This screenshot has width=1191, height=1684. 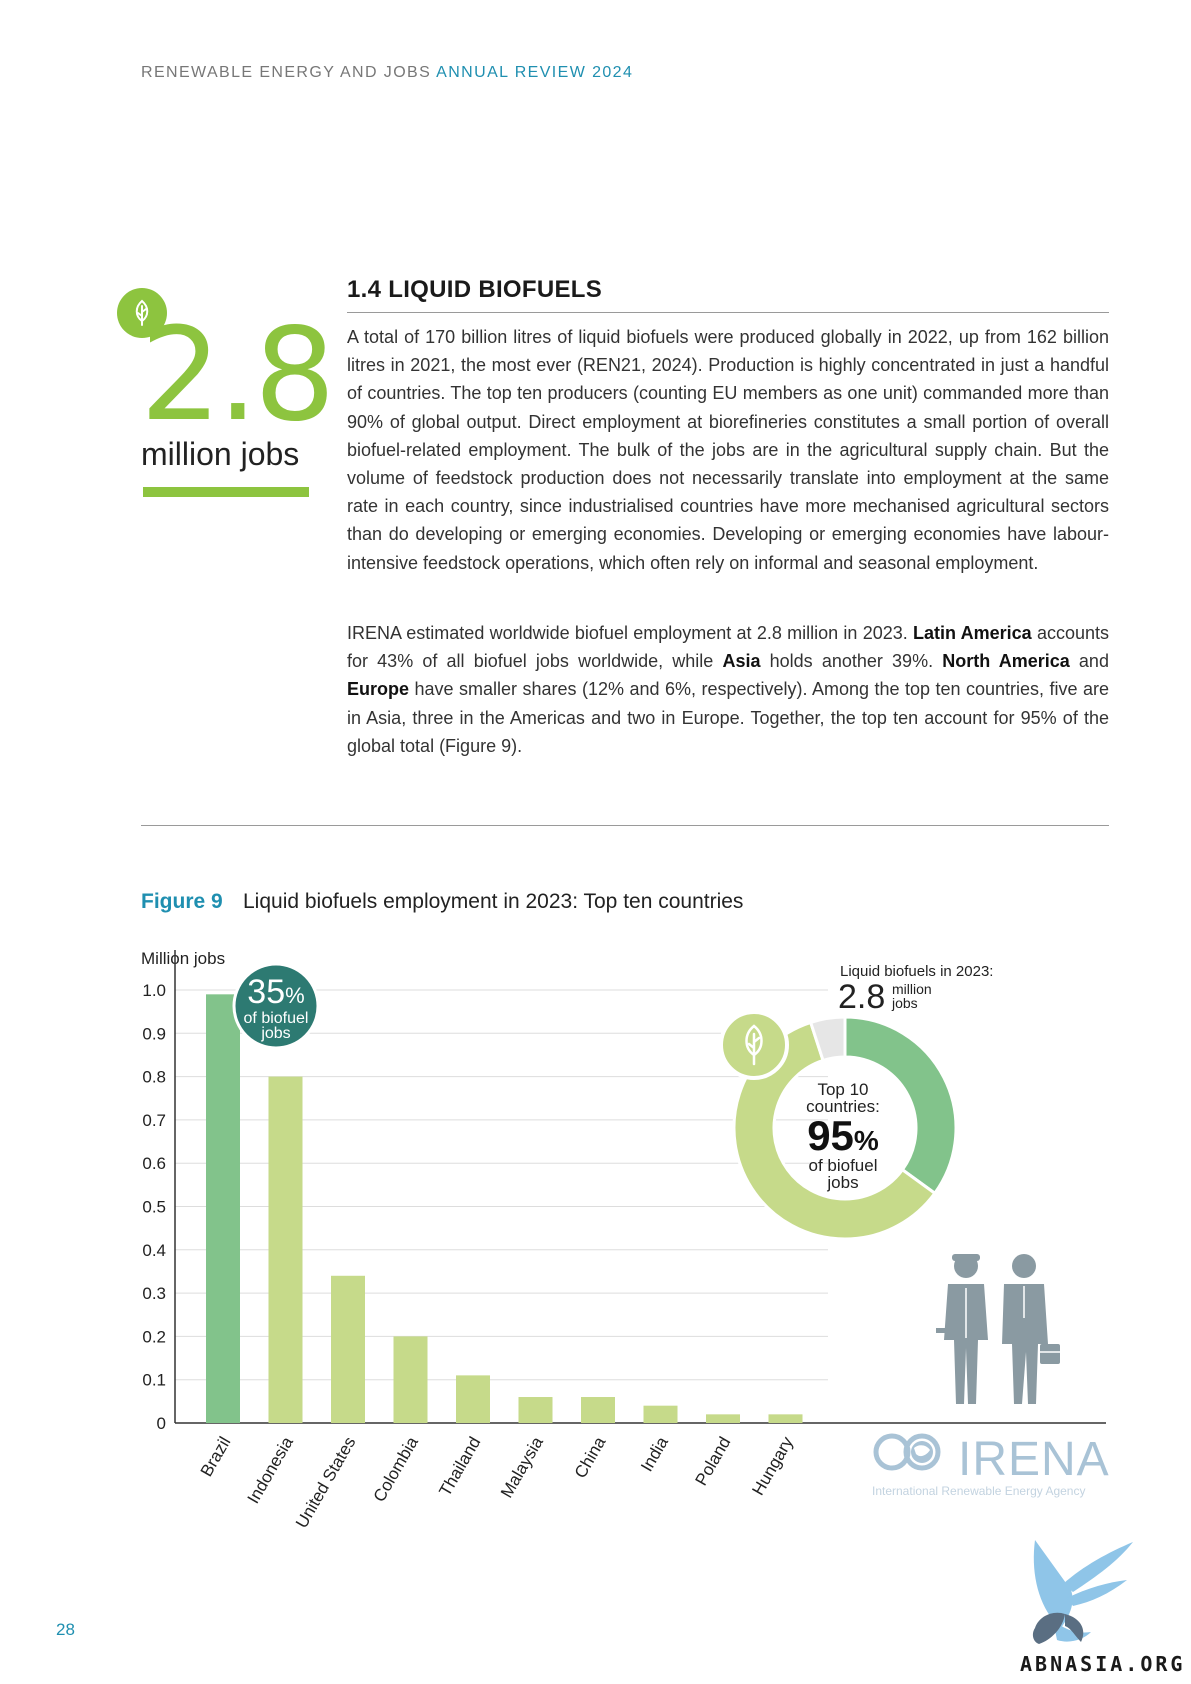 I want to click on highlight-rule, so click(x=226, y=492).